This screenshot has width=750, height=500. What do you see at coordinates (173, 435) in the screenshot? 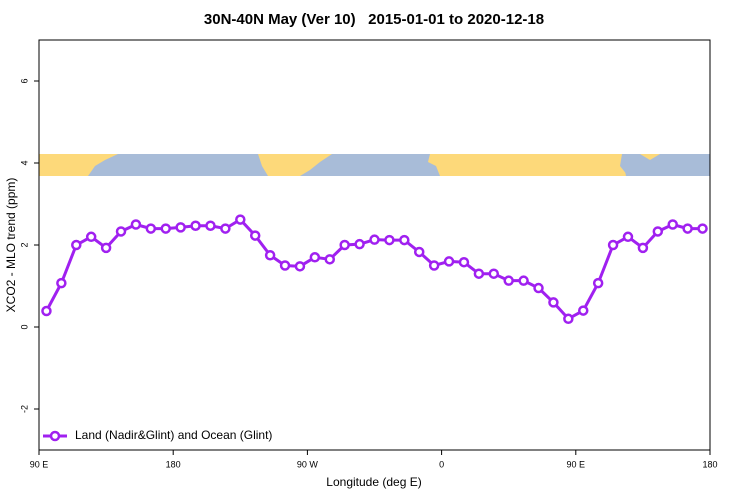
I see `legend-label: Land (Nadir&Glint) and Ocean (Glint)` at bounding box center [173, 435].